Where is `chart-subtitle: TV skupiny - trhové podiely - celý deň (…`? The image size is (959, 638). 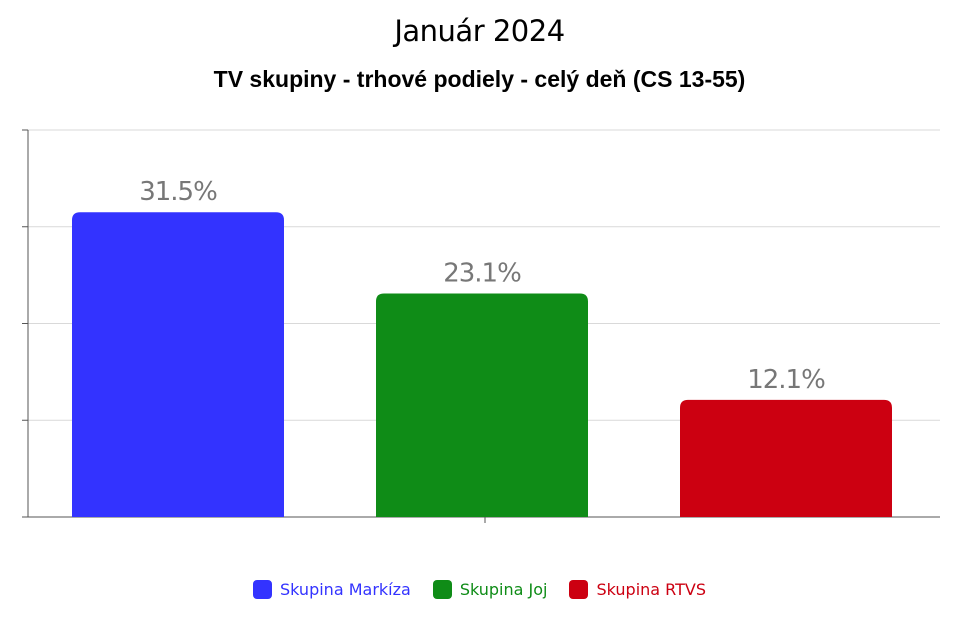
chart-subtitle: TV skupiny - trhové podiely - celý deň (… is located at coordinates (479, 79).